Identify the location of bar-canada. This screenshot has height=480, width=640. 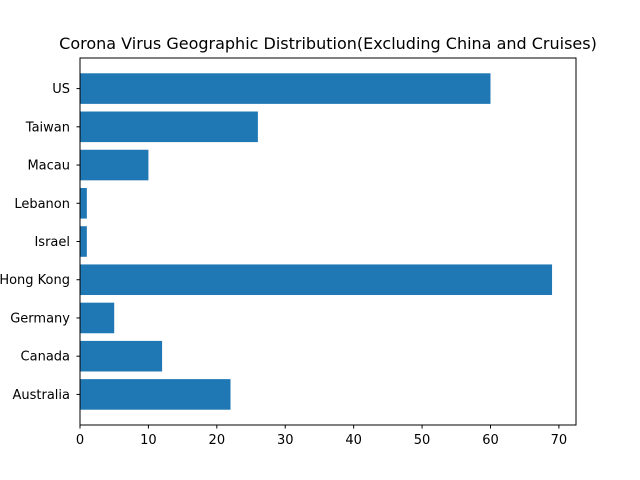
(121, 356).